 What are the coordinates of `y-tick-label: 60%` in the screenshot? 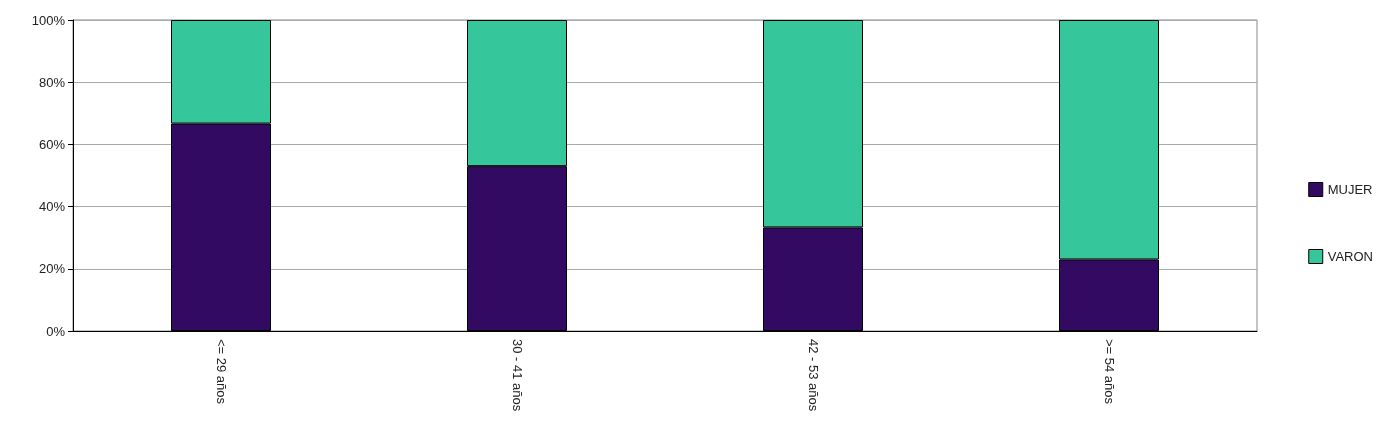 It's located at (52, 144).